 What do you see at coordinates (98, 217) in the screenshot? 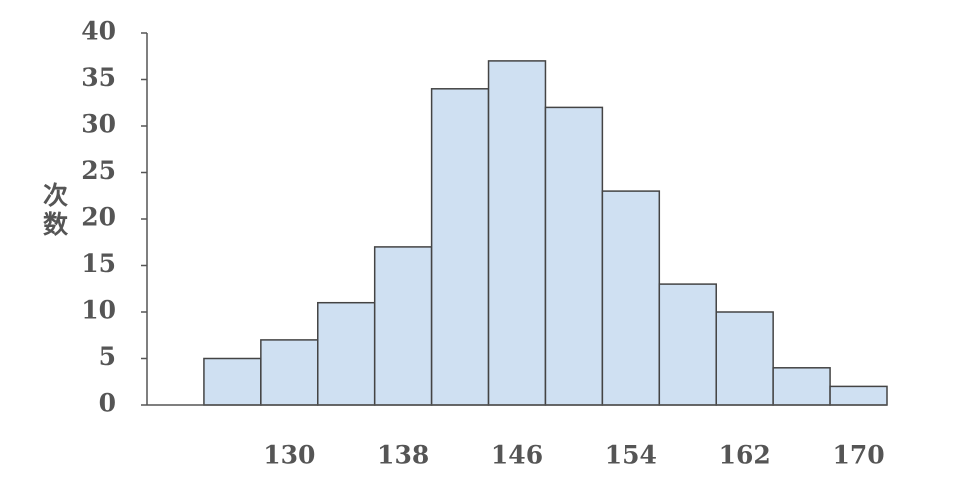
I see `y-tick-label: 20` at bounding box center [98, 217].